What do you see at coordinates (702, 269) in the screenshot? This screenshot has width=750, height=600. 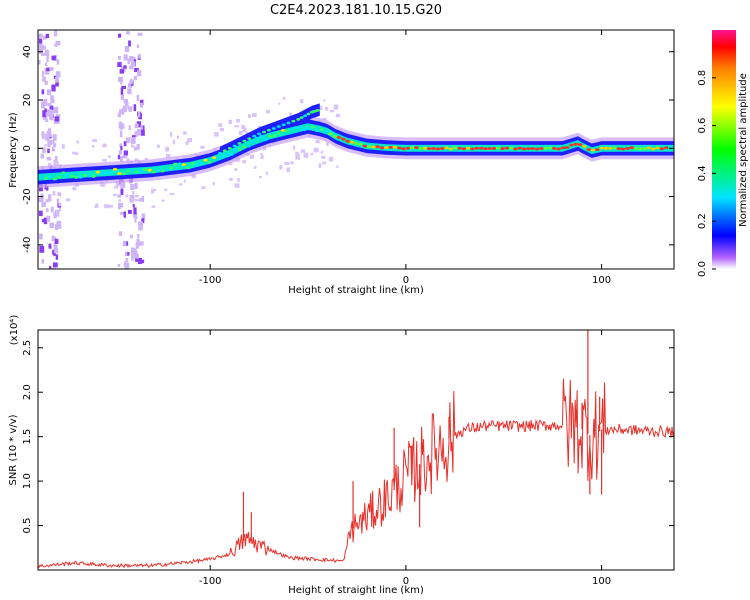 I see `colorbar-tick-label: 0.0` at bounding box center [702, 269].